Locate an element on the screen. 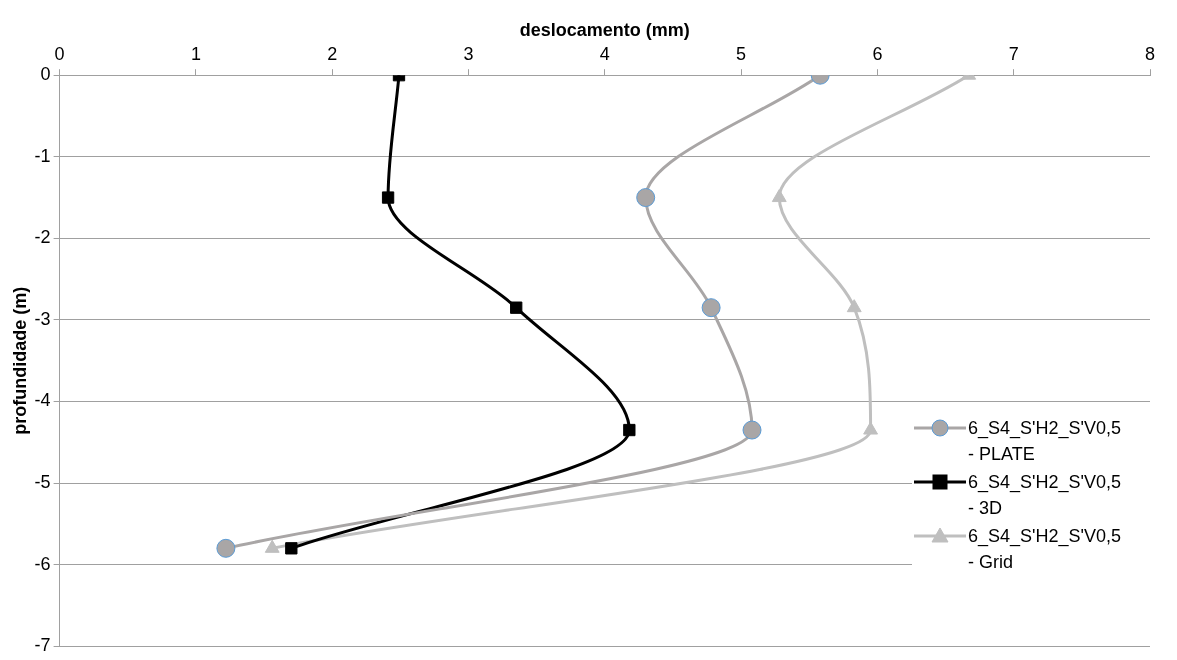 The image size is (1177, 660). x-axis-title: deslocamento (mm) is located at coordinates (604, 29).